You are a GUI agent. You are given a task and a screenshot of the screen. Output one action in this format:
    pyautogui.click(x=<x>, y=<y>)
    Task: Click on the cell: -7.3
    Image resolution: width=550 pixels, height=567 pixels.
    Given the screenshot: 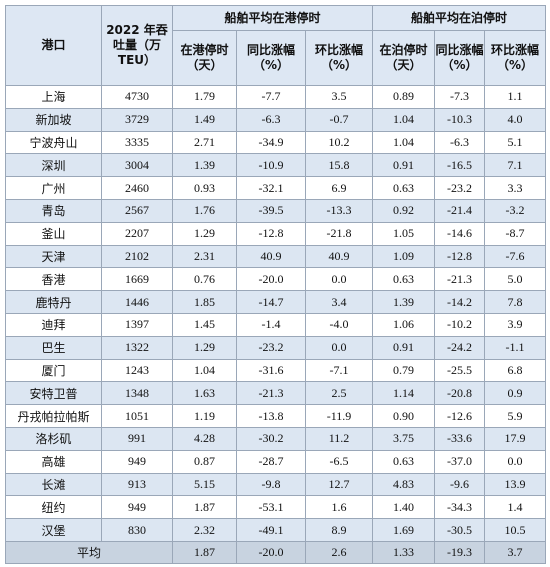 What is the action you would take?
    pyautogui.click(x=460, y=97)
    